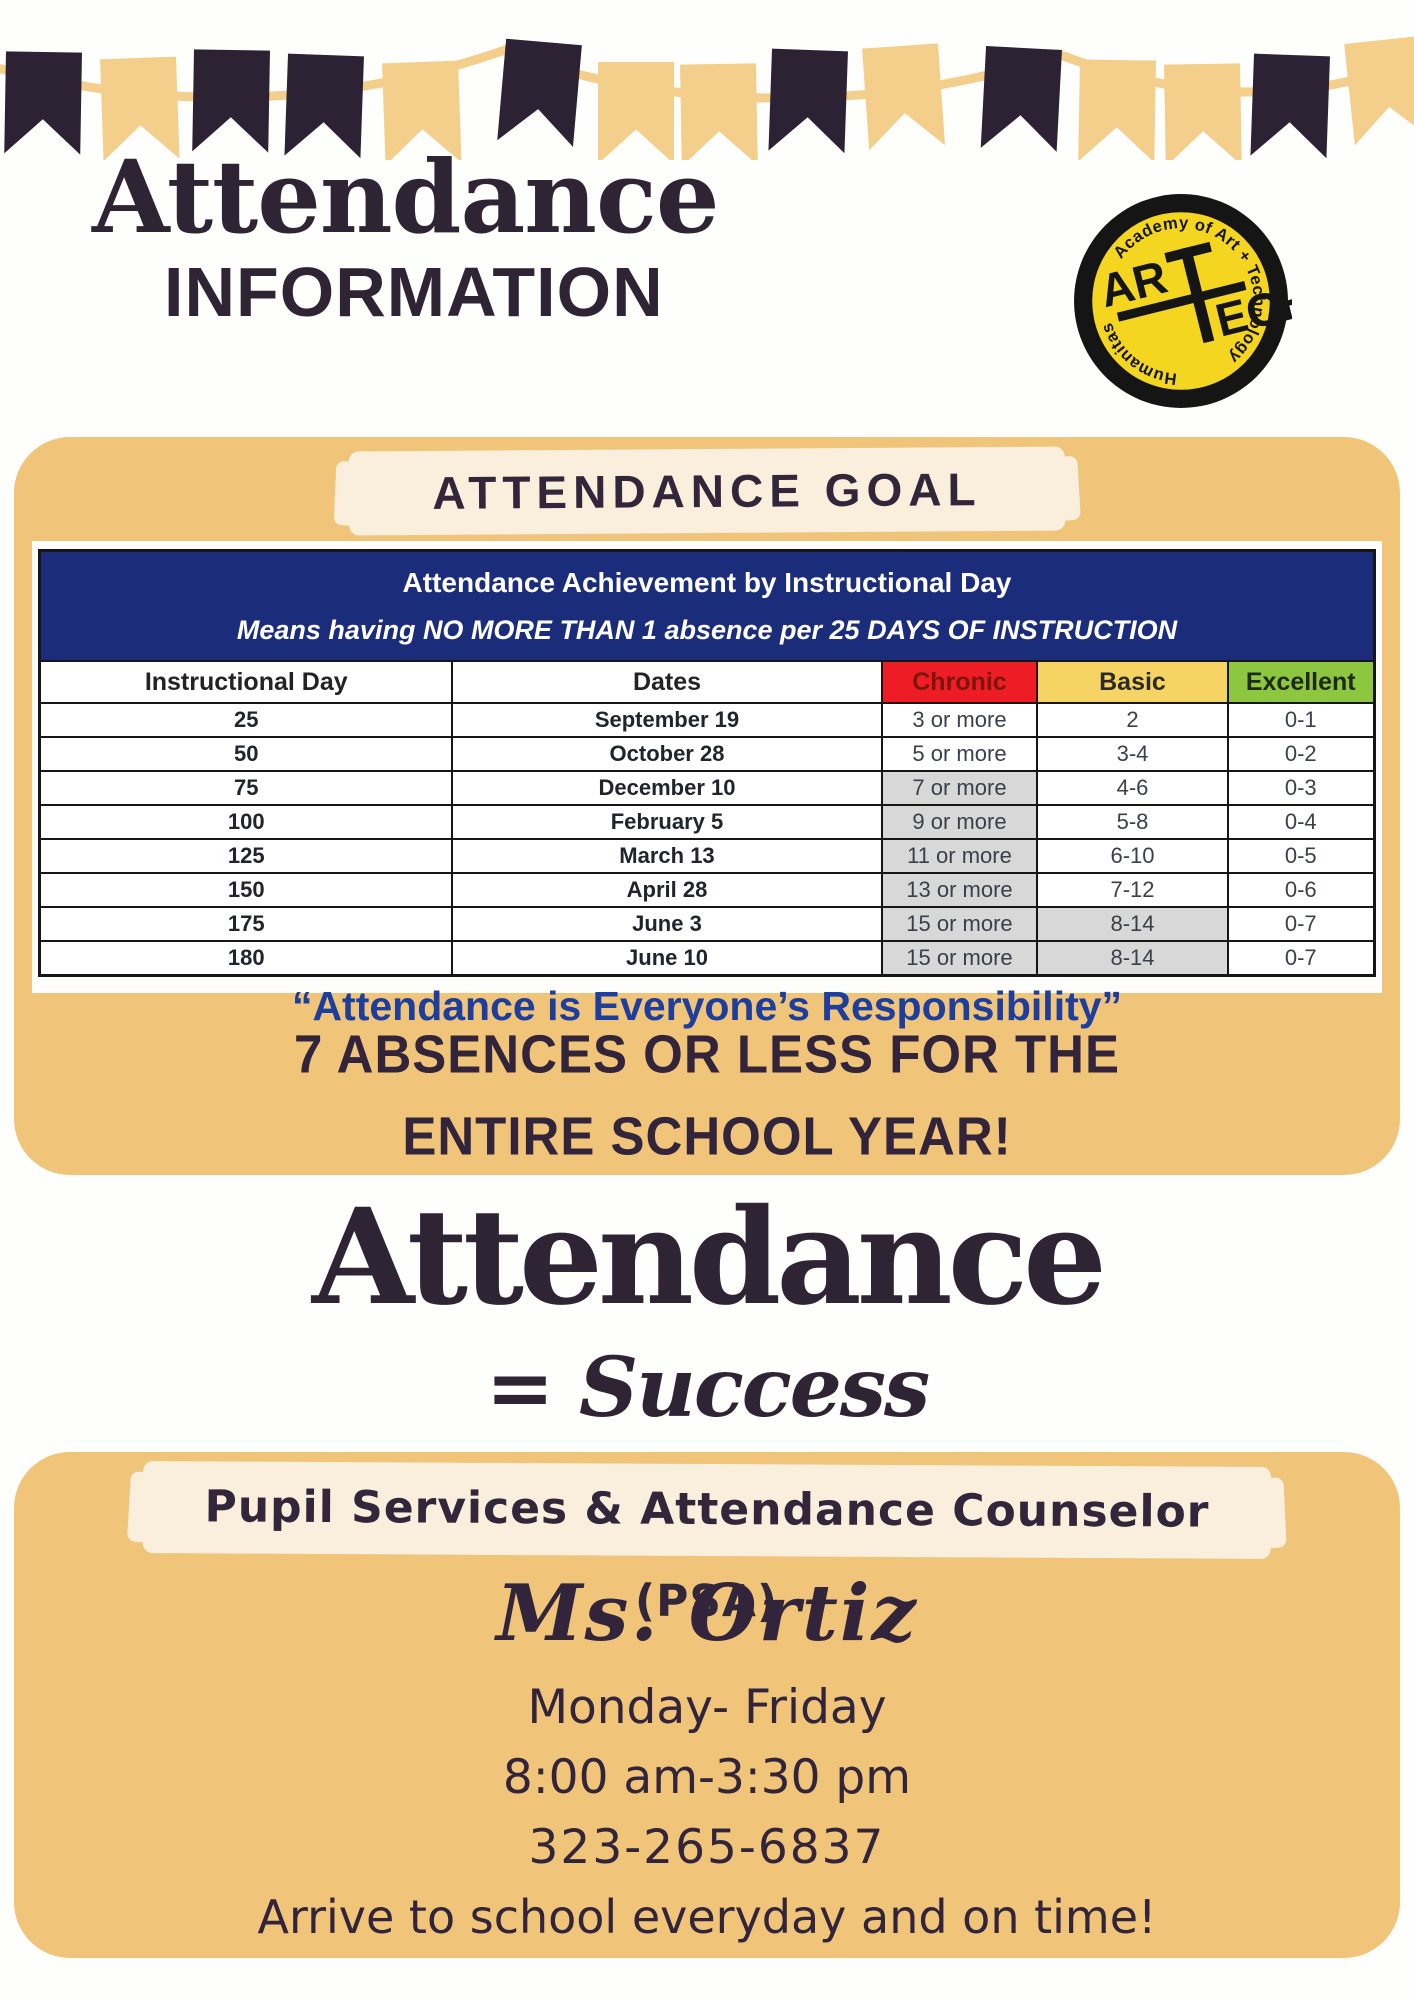 This screenshot has height=2000, width=1414. What do you see at coordinates (1132, 890) in the screenshot?
I see `cell-basic: 7-12` at bounding box center [1132, 890].